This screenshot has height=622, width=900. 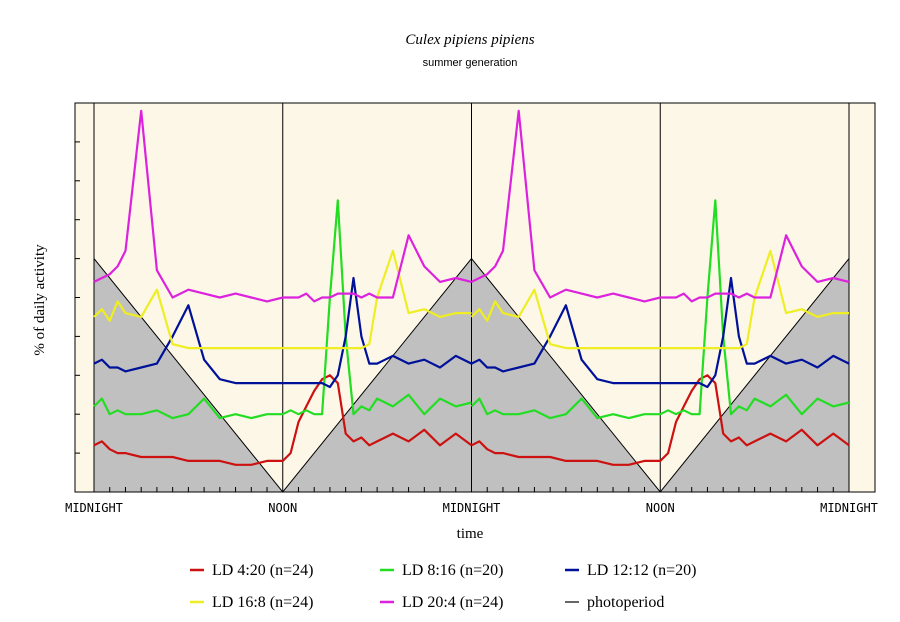 I want to click on legend-label-5: photoperiod, so click(x=625, y=602).